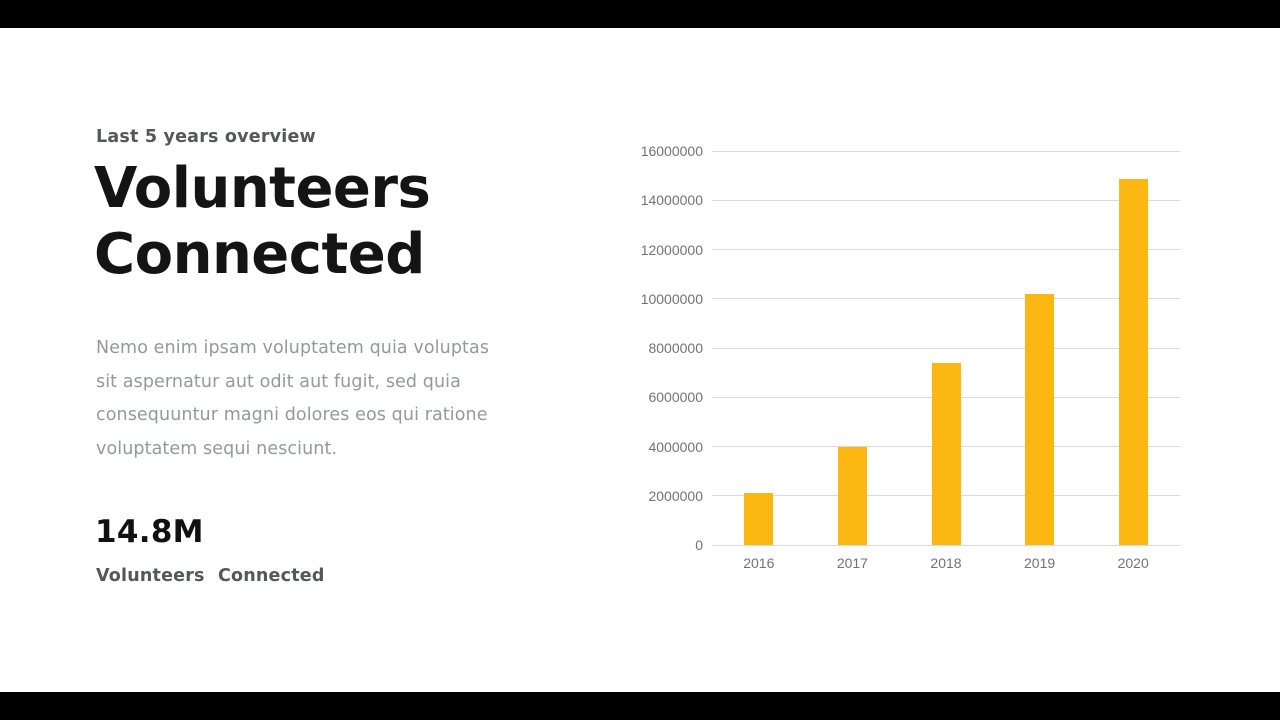 This screenshot has height=720, width=1280. What do you see at coordinates (1040, 563) in the screenshot?
I see `x-axis-tick-label: 2019` at bounding box center [1040, 563].